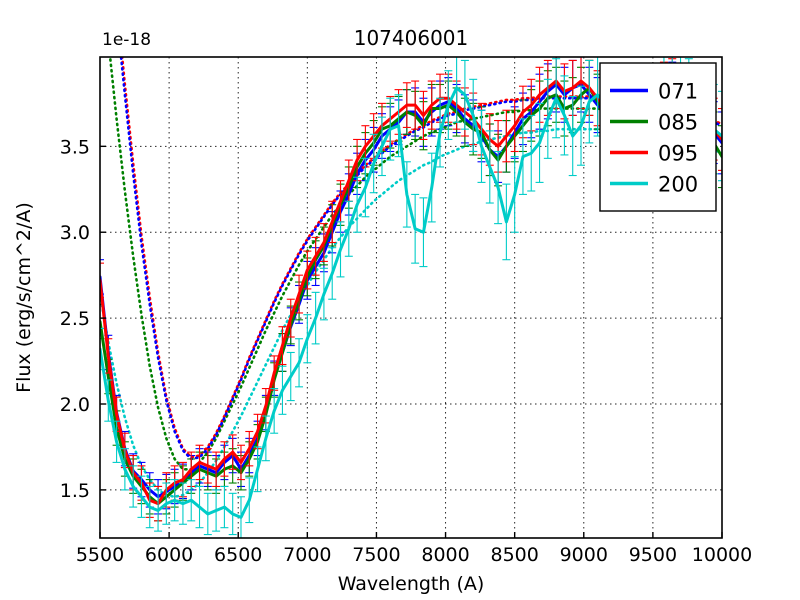  What do you see at coordinates (678, 123) in the screenshot?
I see `legend-label-085: 085` at bounding box center [678, 123].